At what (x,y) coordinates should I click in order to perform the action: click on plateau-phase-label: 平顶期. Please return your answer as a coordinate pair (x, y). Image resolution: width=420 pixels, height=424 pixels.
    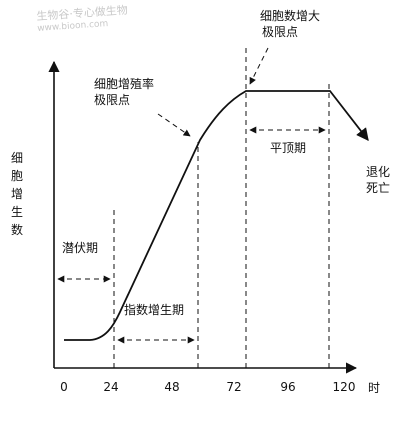
    Looking at the image, I should click on (288, 148).